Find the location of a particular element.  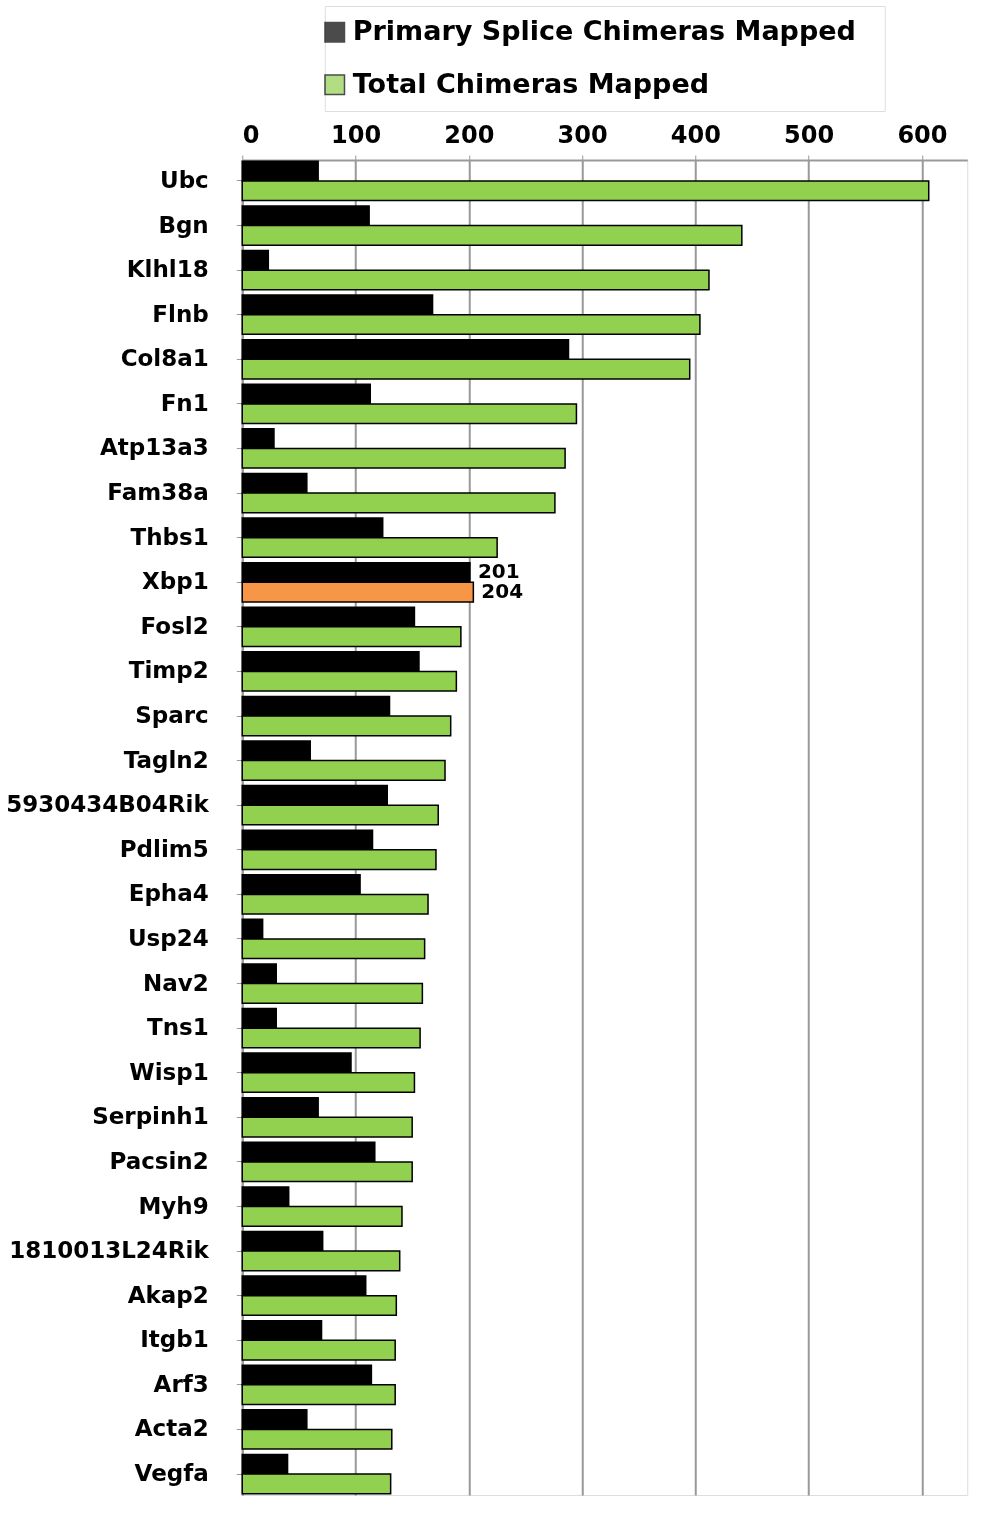

x-tick-label: 300 is located at coordinates (582, 134).